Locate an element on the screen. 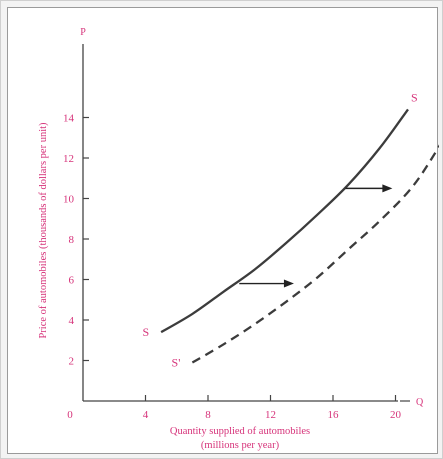 The image size is (443, 459). y-tick-label: 10 is located at coordinates (69, 200).